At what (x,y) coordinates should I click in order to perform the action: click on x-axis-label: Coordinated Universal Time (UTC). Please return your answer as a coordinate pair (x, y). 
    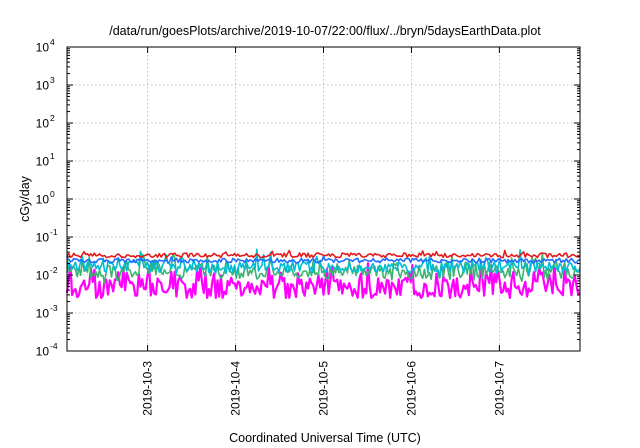
    Looking at the image, I should click on (325, 438).